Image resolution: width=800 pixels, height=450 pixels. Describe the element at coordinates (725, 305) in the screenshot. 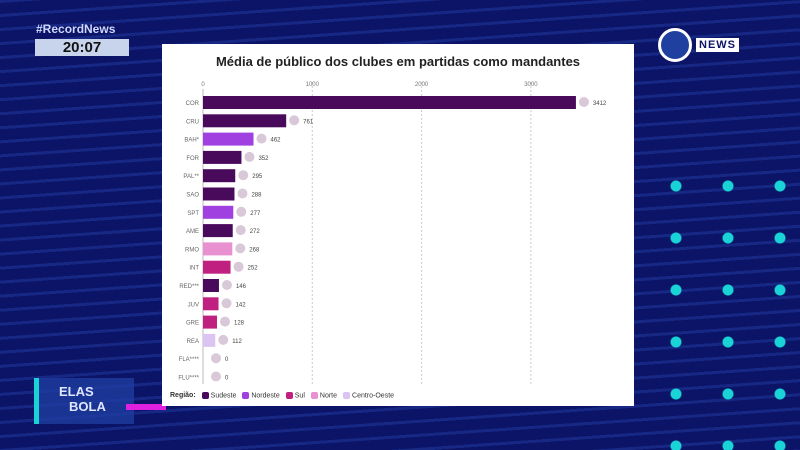

I see `background-dots` at that location.